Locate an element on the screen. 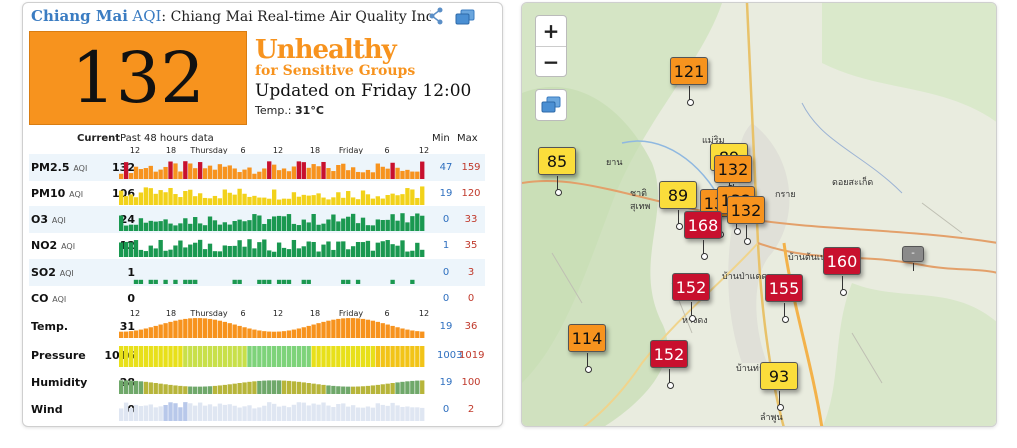 The height and width of the screenshot is (448, 1017). table-row: PM2.5 AQI 132 47 159 is located at coordinates (257, 167).